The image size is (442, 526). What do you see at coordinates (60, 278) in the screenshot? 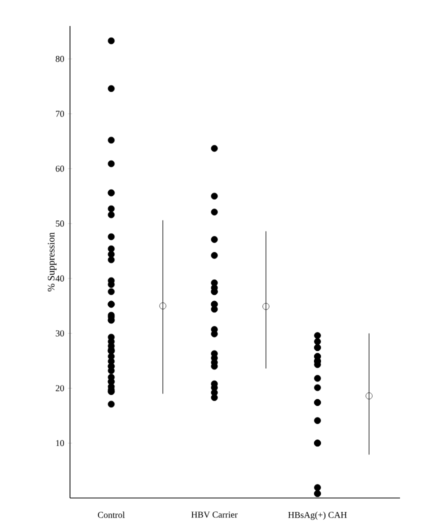
I see `y-tick-label: 40` at bounding box center [60, 278].